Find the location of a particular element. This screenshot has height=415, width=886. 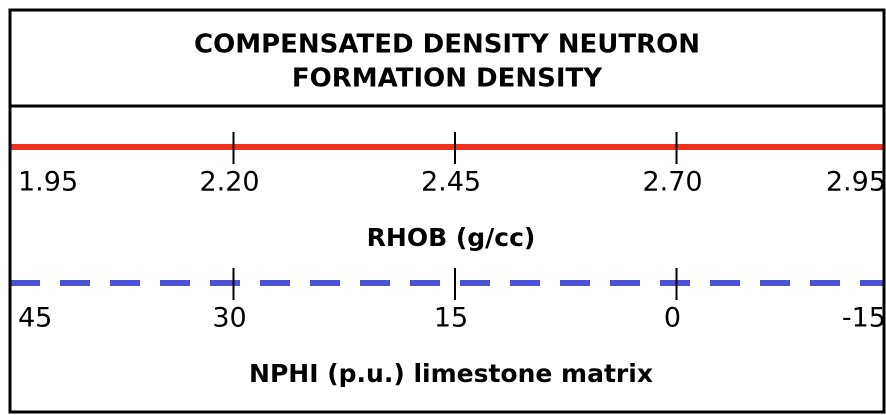

tick-label: 2.95 is located at coordinates (856, 182).